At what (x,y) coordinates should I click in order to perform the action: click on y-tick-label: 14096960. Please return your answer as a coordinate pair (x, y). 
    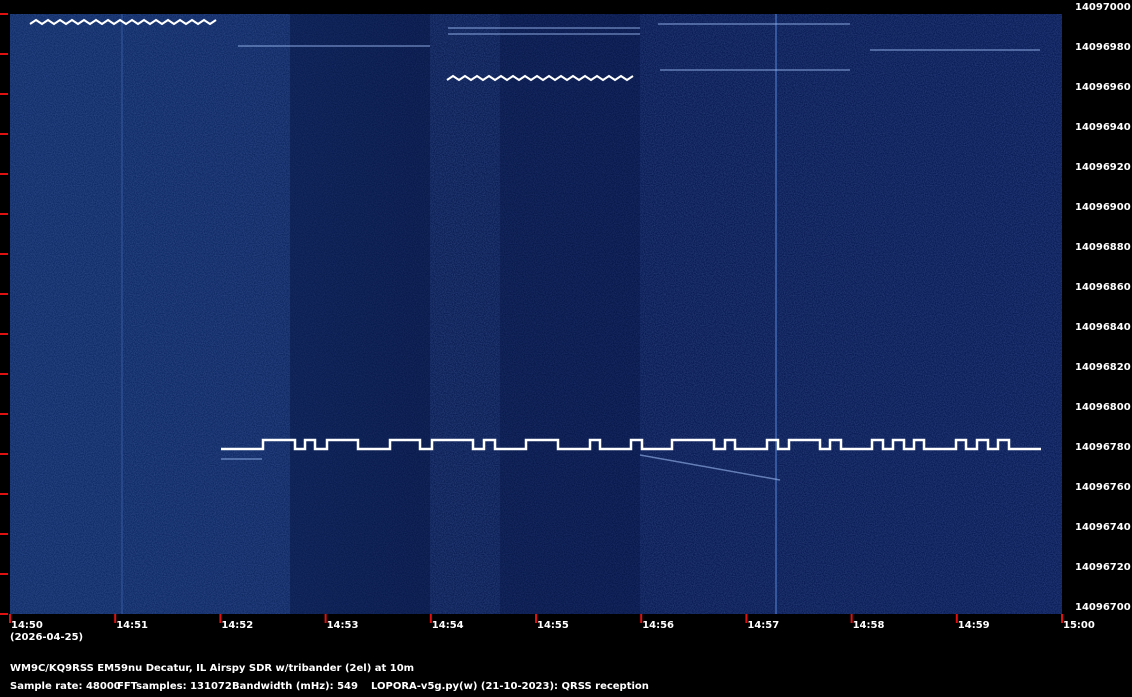
    Looking at the image, I should click on (1103, 87).